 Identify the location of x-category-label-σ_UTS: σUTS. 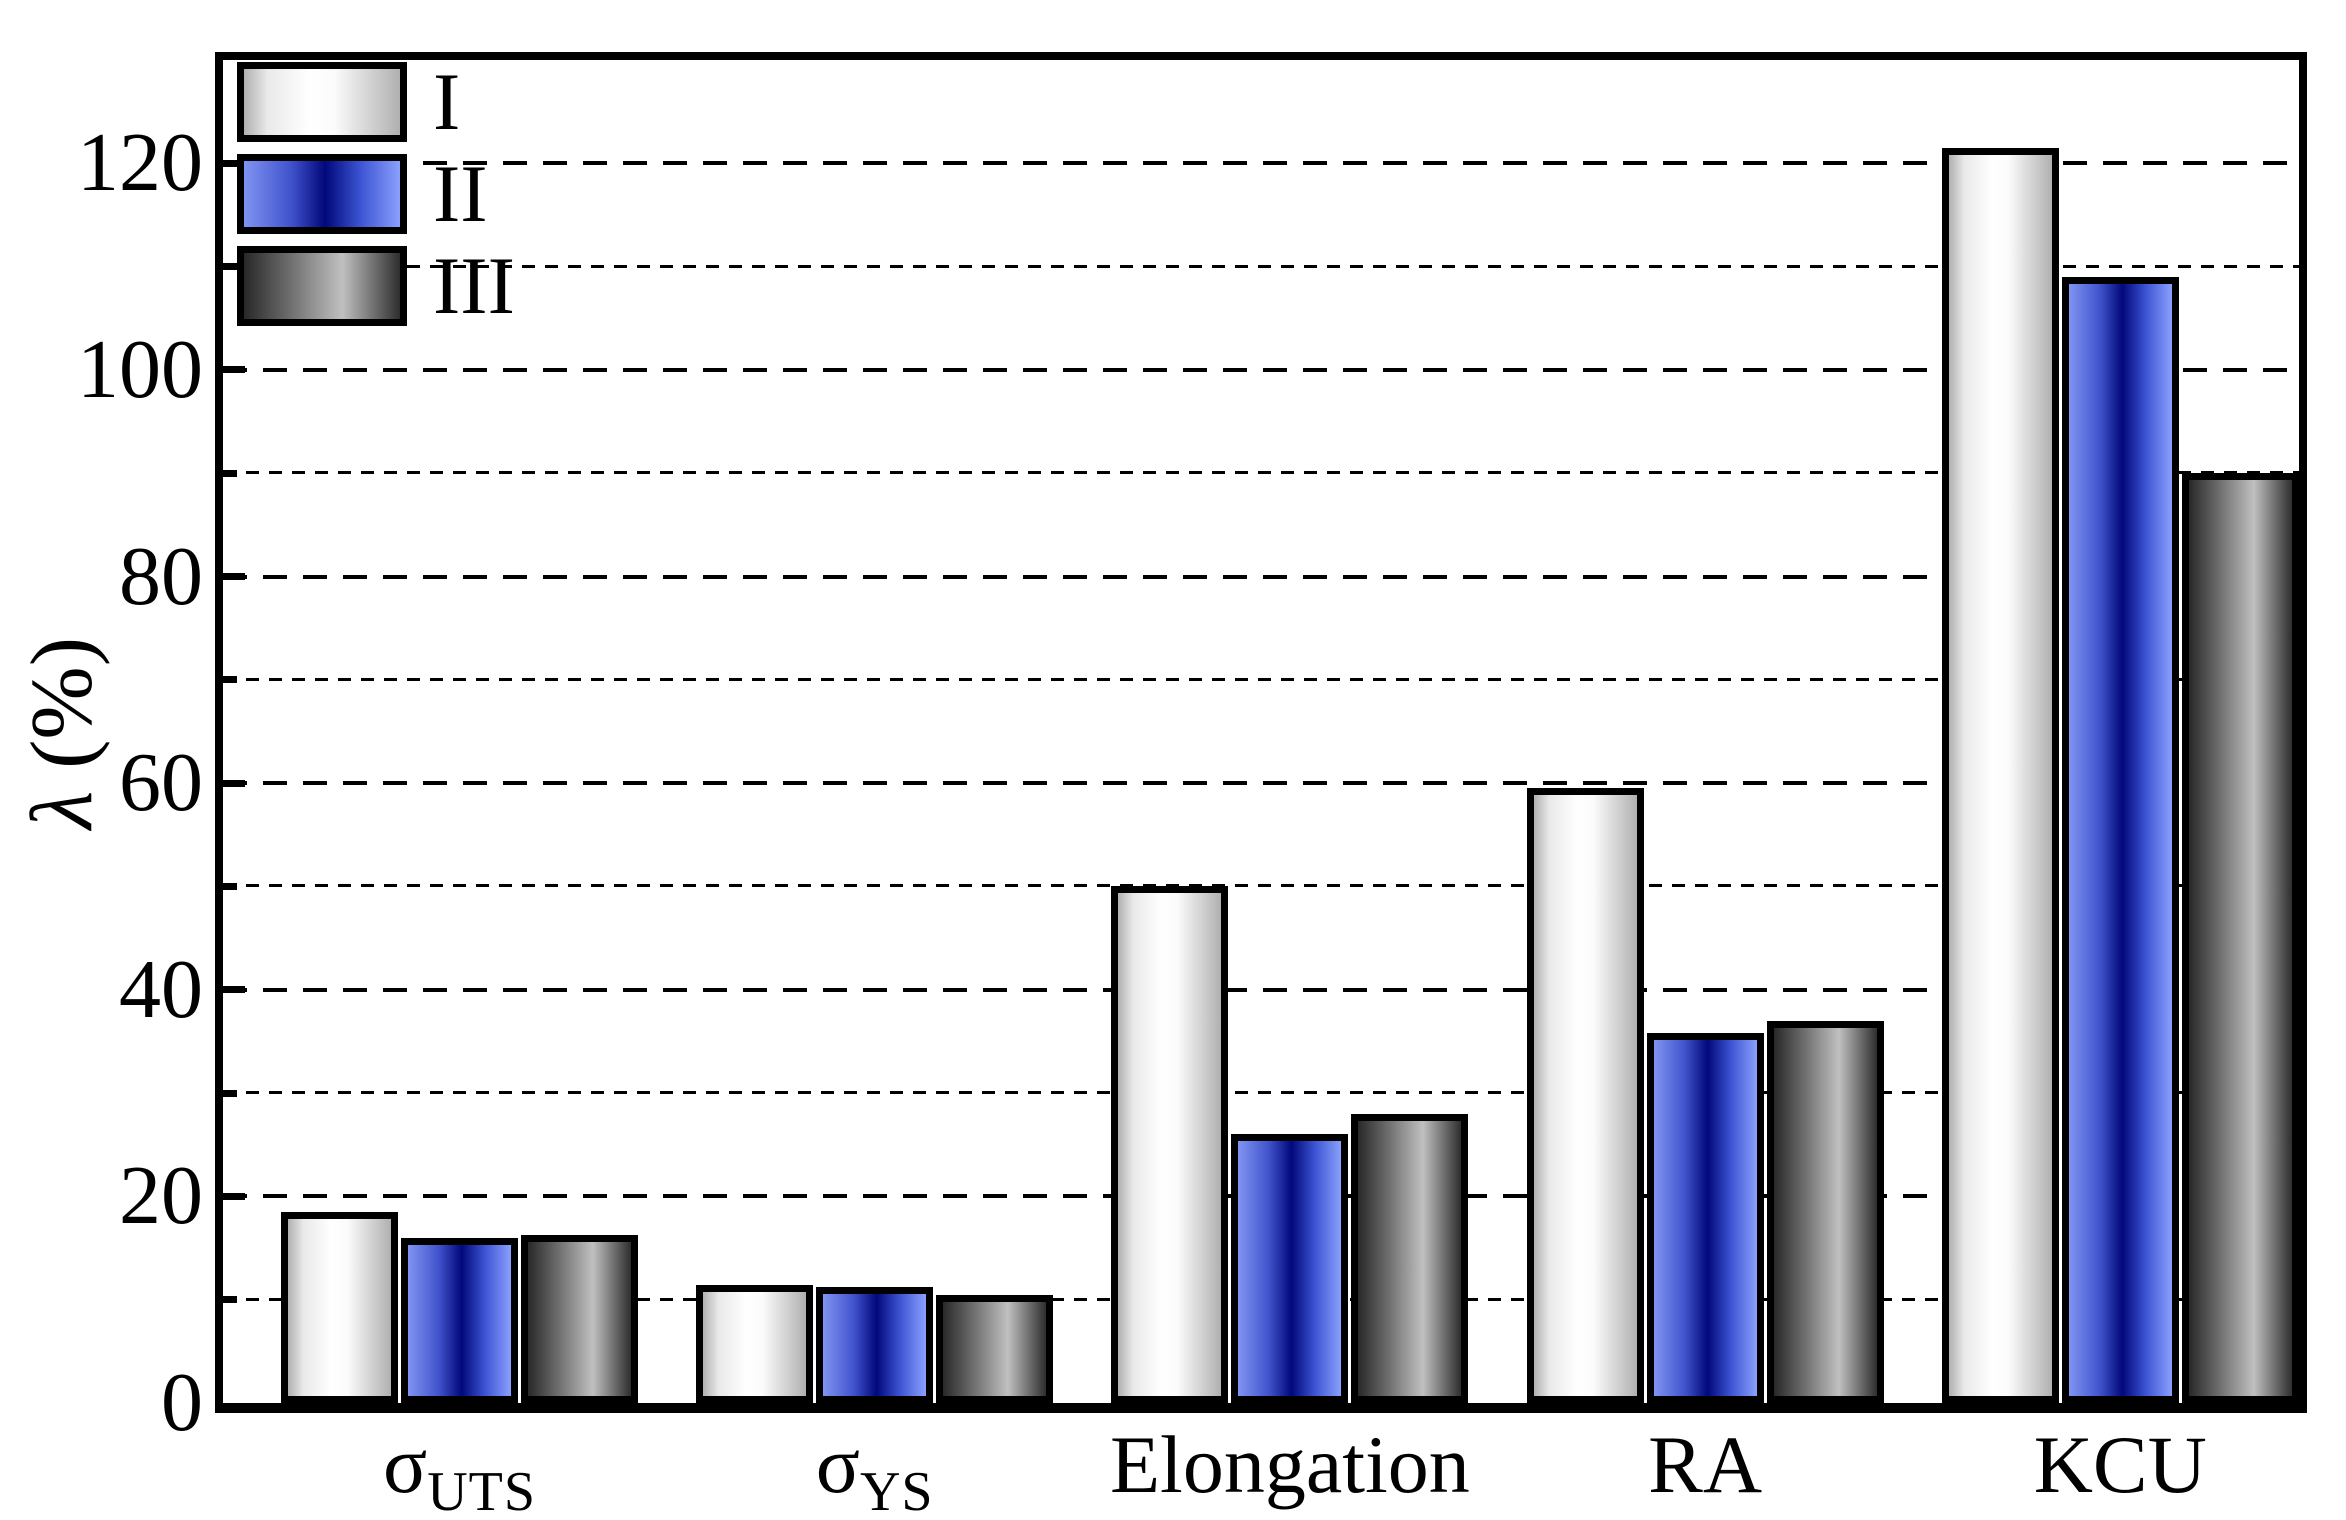
(460, 1472).